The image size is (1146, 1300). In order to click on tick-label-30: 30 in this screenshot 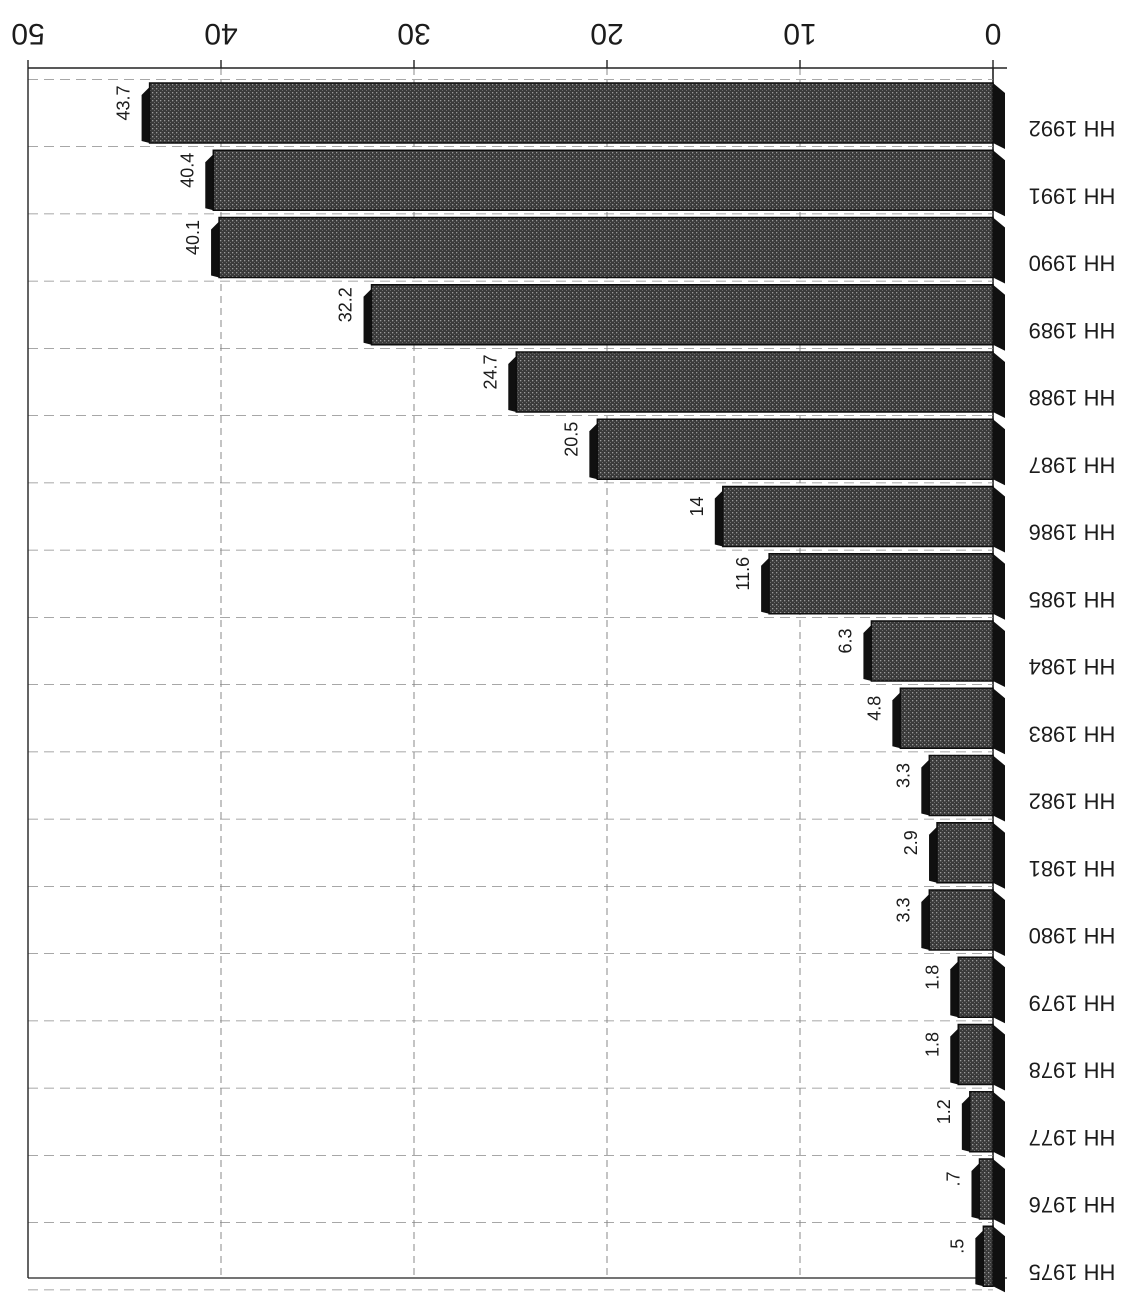, I will do `click(413, 33)`.